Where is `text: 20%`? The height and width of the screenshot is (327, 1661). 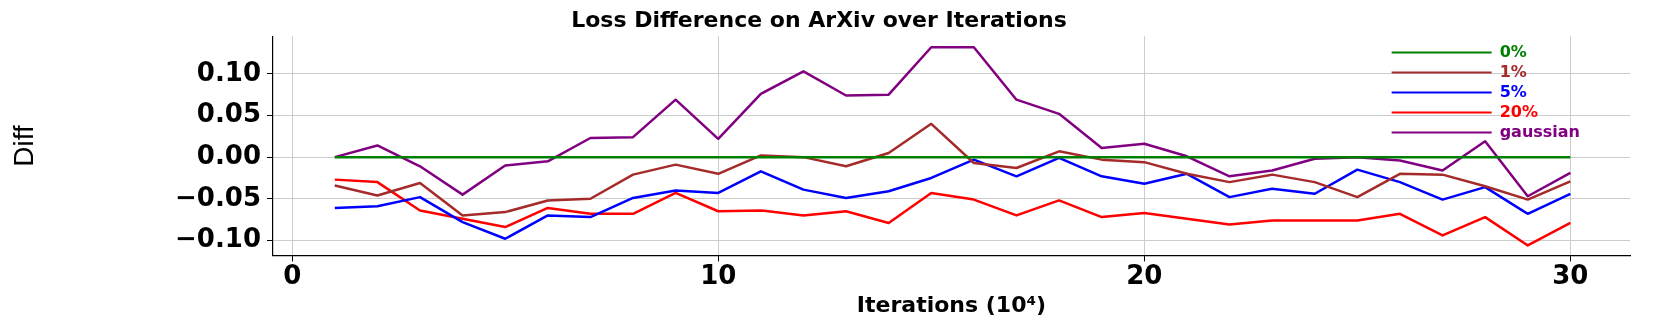
text: 20% is located at coordinates (1518, 111).